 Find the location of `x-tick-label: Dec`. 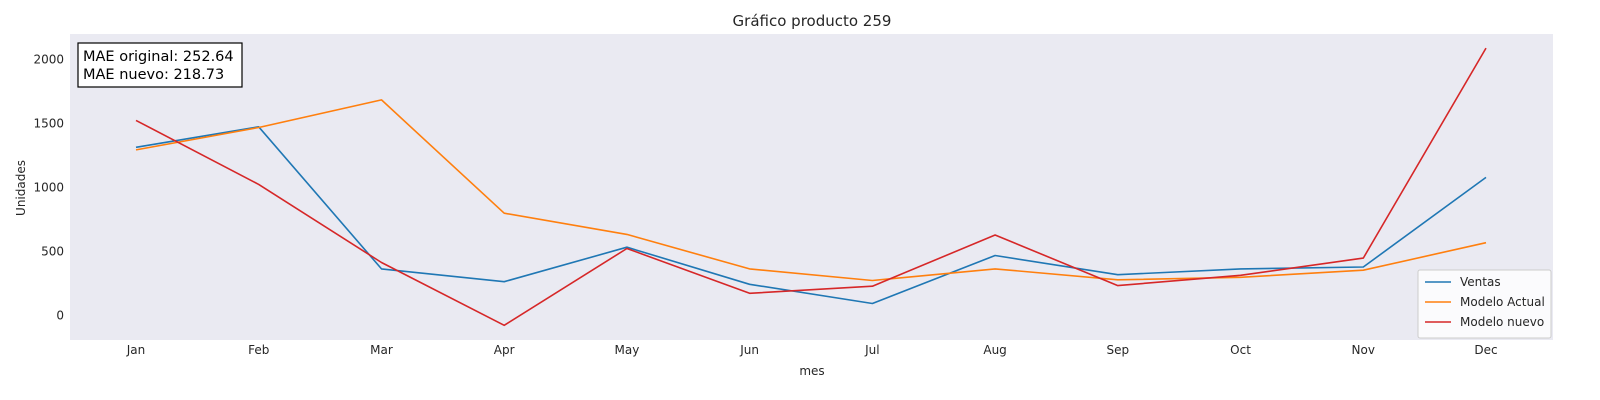

x-tick-label: Dec is located at coordinates (1485, 350).